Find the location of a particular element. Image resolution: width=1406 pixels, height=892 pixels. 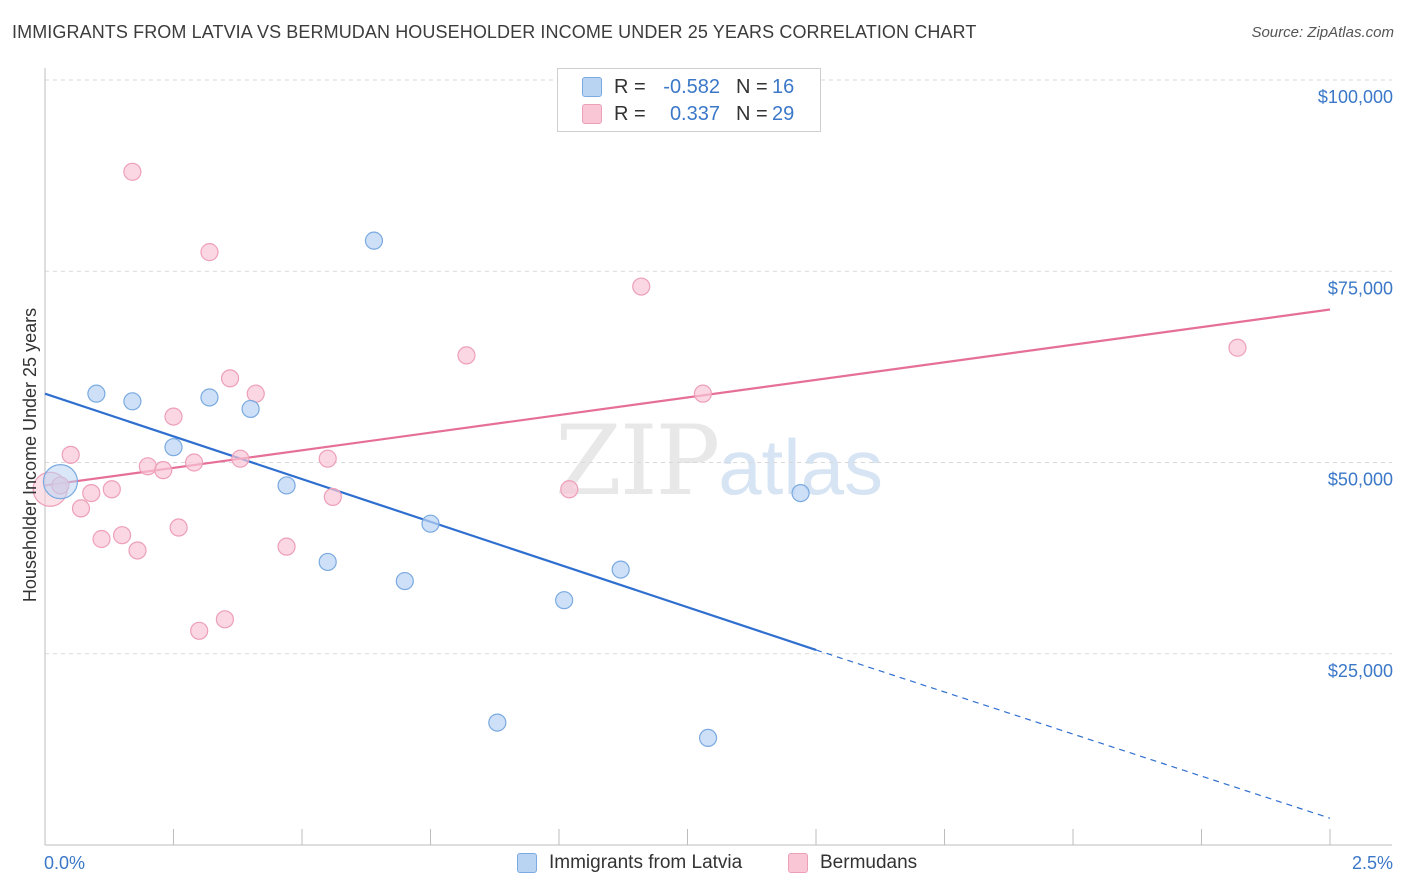

y-tick-label: $100,000 is located at coordinates (1355, 97).